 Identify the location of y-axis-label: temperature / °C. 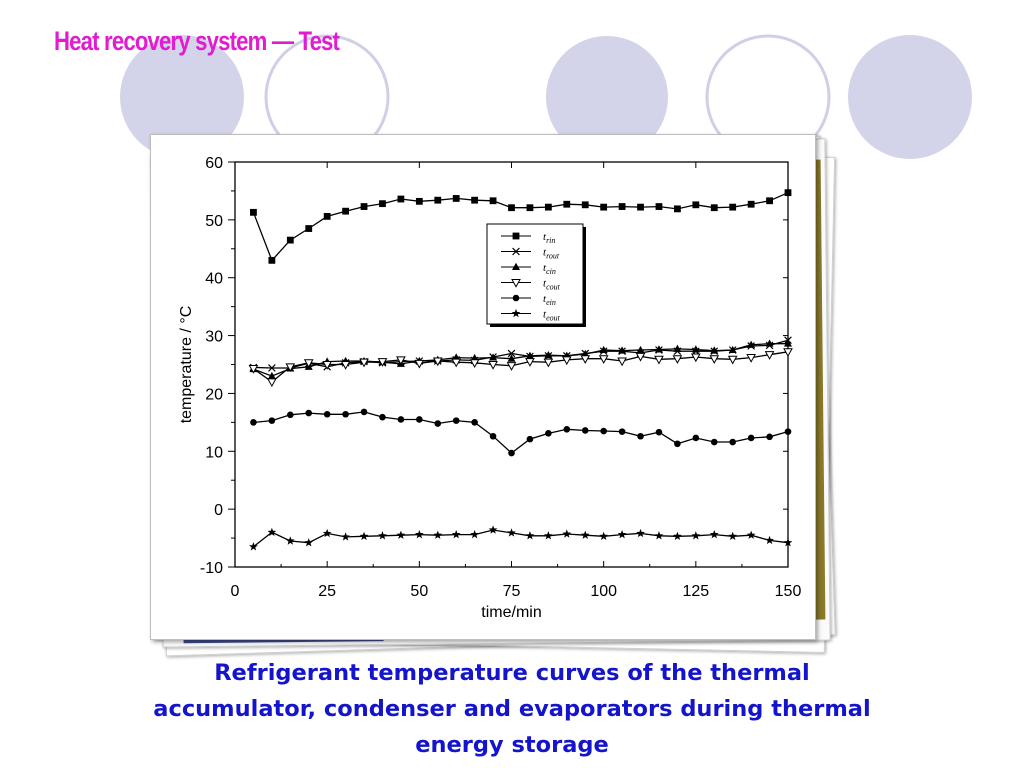
(186, 365).